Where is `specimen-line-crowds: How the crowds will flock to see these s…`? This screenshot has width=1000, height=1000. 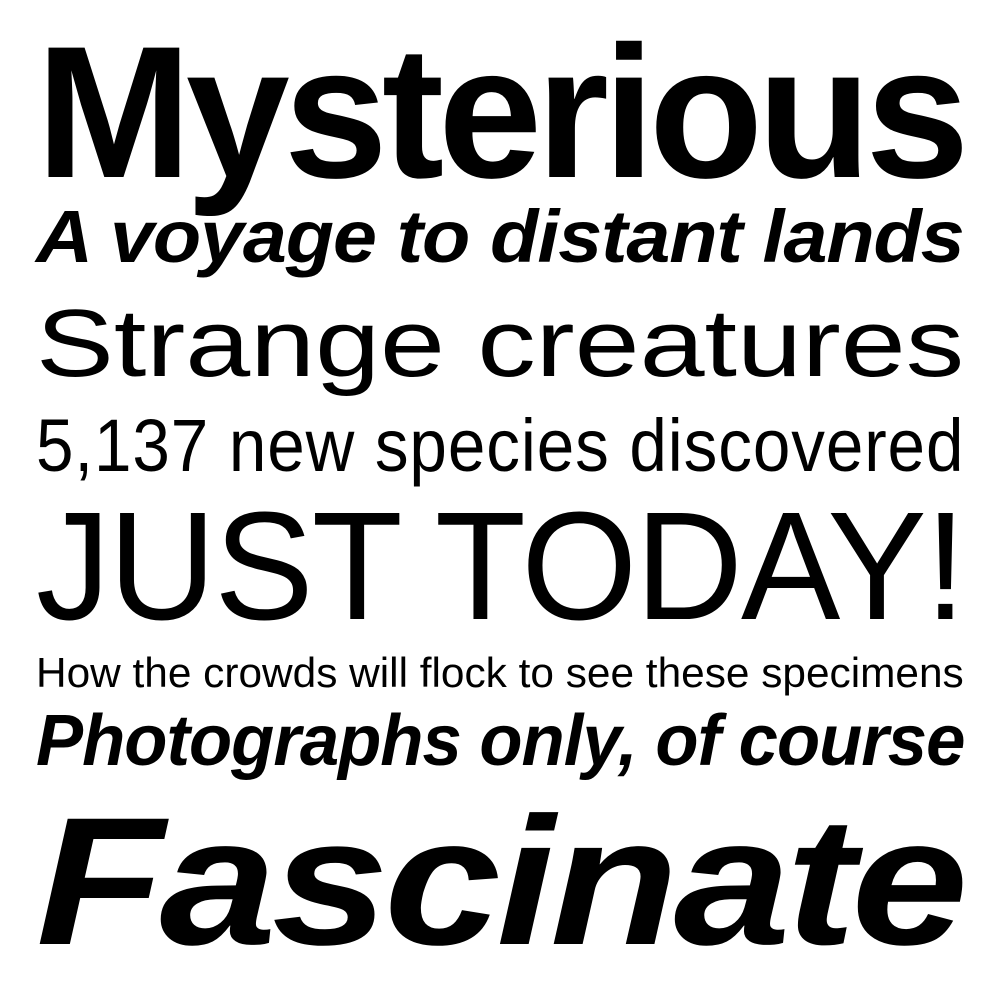 specimen-line-crowds: How the crowds will flock to see these s… is located at coordinates (500, 672).